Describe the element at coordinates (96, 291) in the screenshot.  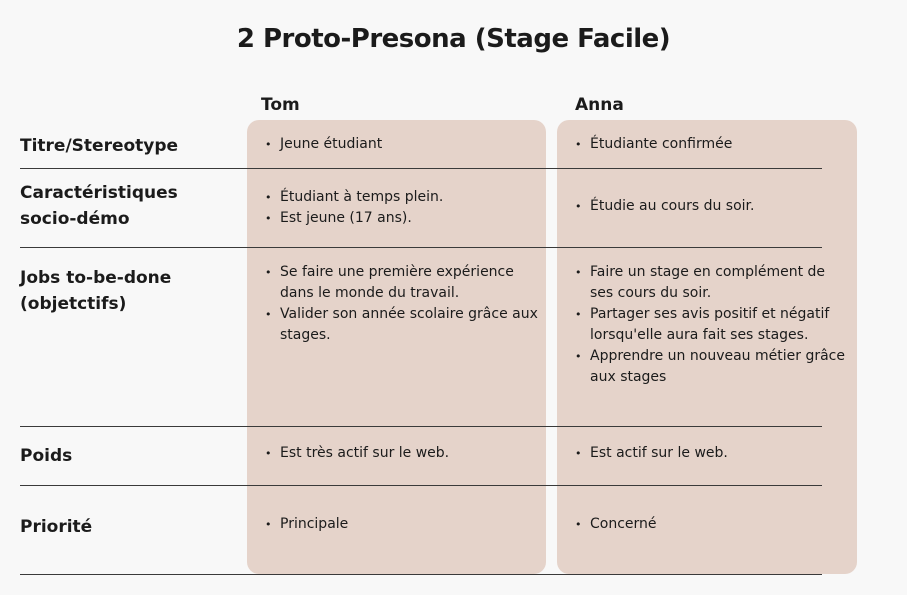
I see `row-label-jobs: Jobs to-be-done (objetctifs)` at that location.